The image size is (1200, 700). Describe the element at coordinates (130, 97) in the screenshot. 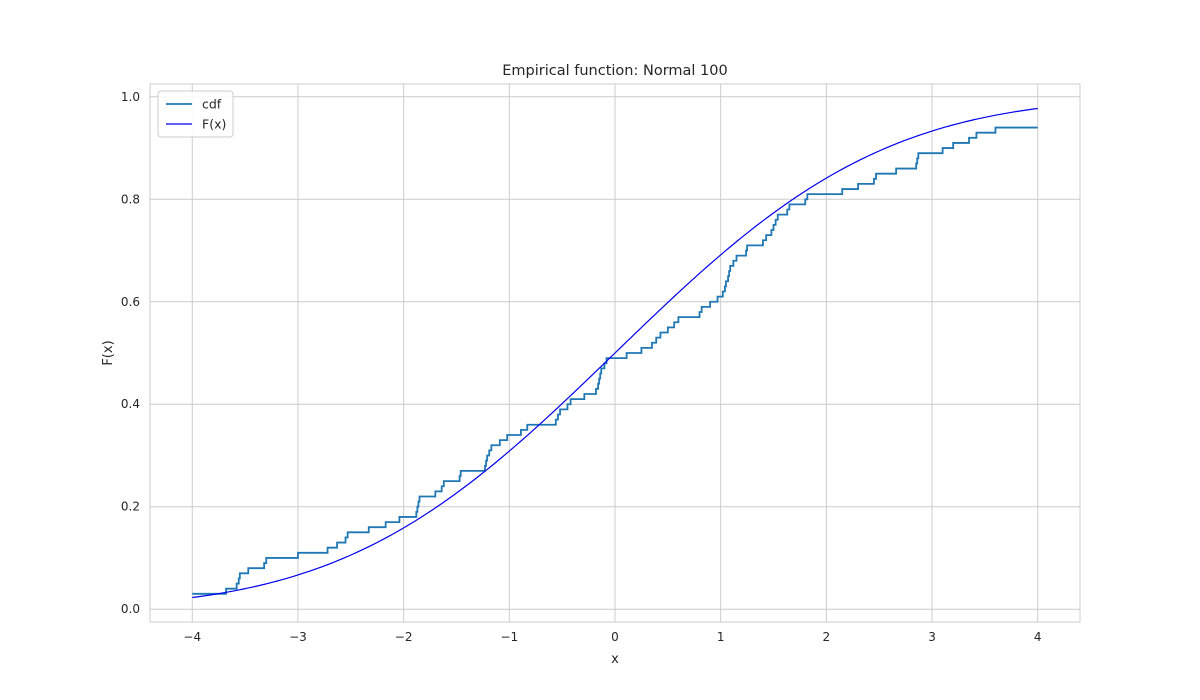

I see `y-tick-label: 1.0` at that location.